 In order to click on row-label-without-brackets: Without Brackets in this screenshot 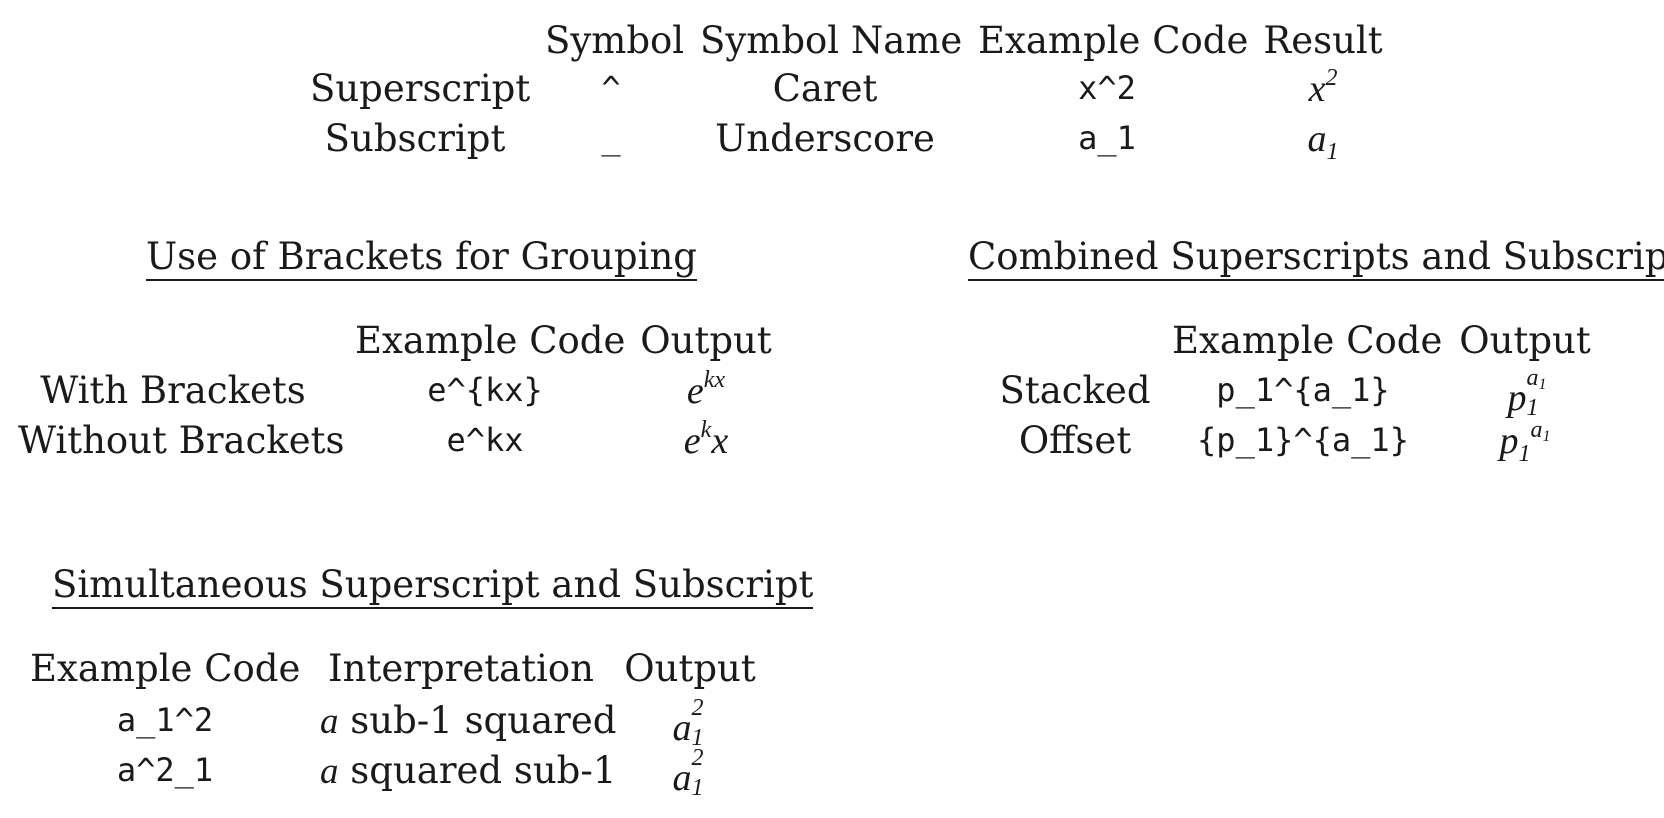, I will do `click(181, 440)`.